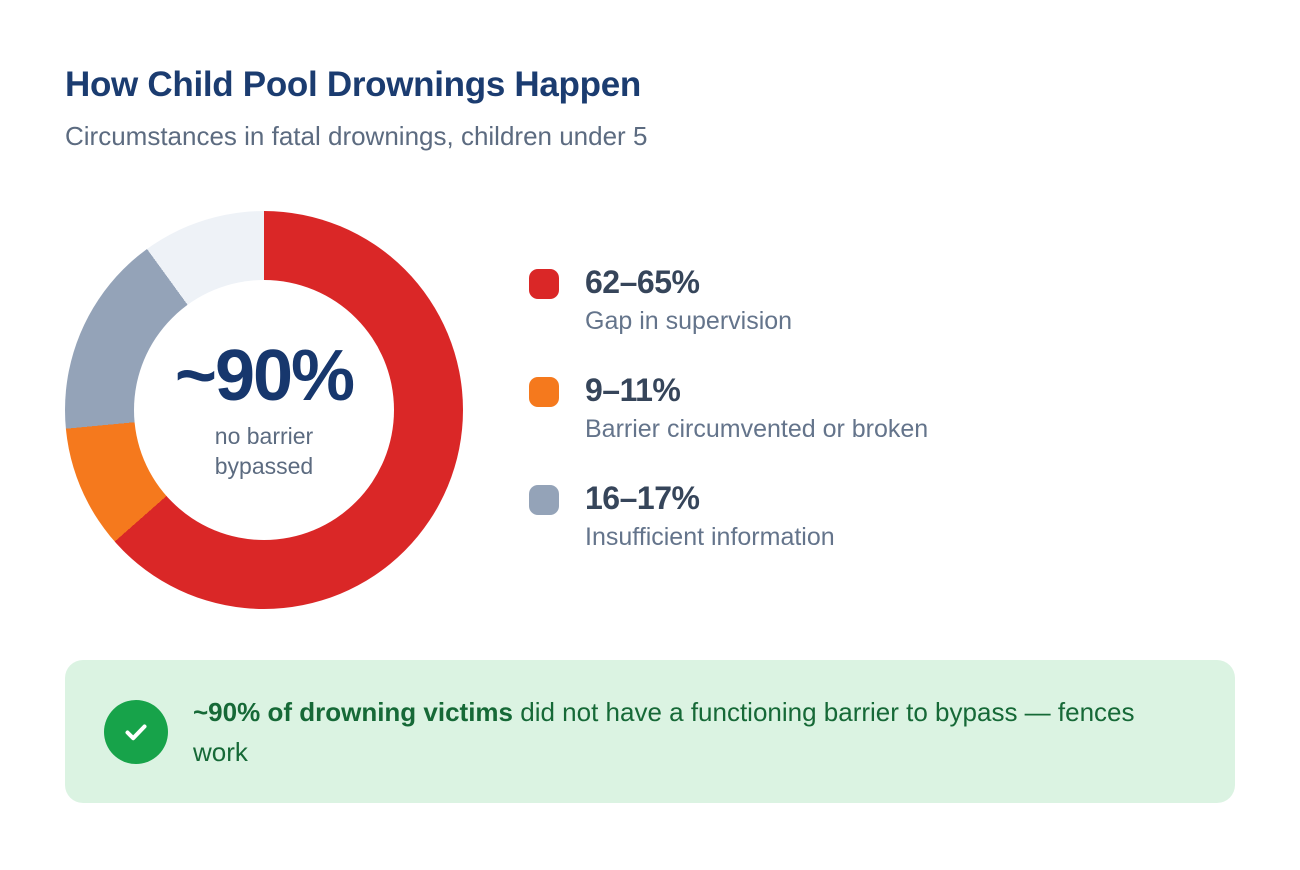  I want to click on legend-item-text: 16–17% Insufficient information, so click(710, 516).